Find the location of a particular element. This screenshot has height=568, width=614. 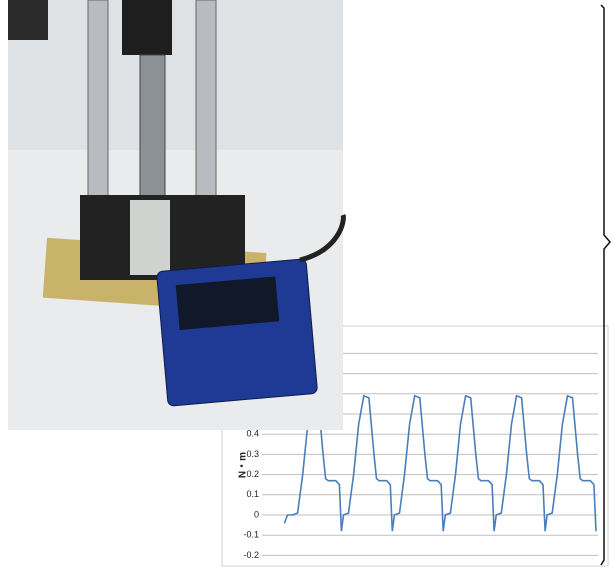

y-tick-label: 0.4 is located at coordinates (252, 434).